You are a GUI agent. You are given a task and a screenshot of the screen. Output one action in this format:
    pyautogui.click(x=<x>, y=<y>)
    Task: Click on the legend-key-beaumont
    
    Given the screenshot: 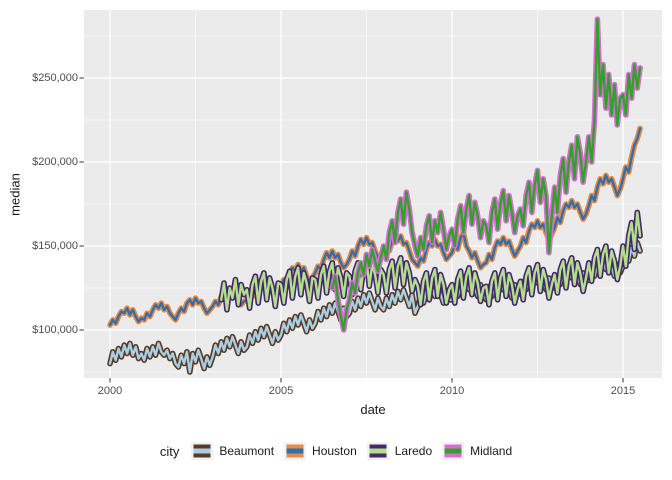 What is the action you would take?
    pyautogui.click(x=202, y=451)
    